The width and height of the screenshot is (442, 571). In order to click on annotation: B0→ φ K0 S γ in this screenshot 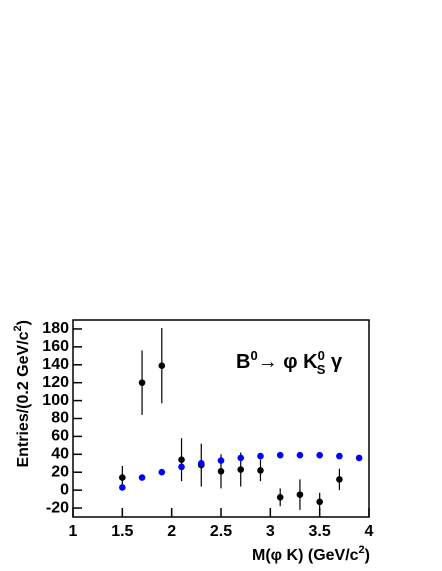, I will do `click(289, 362)`.